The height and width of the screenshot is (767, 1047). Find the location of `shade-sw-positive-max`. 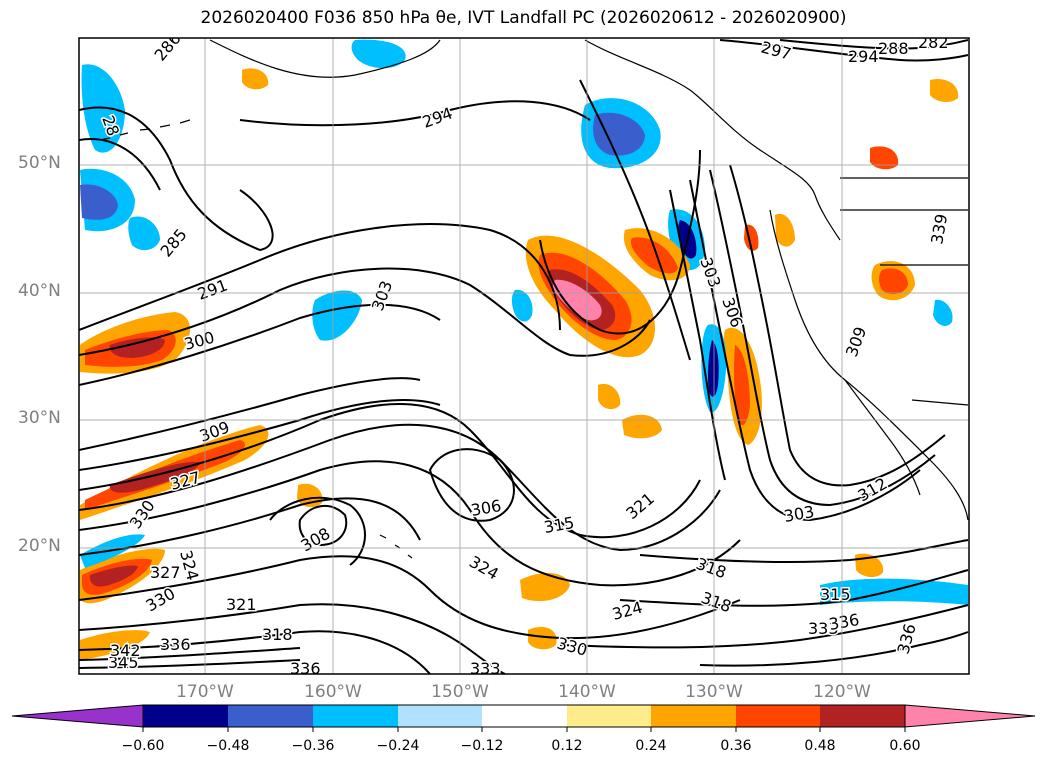

shade-sw-positive-max is located at coordinates (113, 576).